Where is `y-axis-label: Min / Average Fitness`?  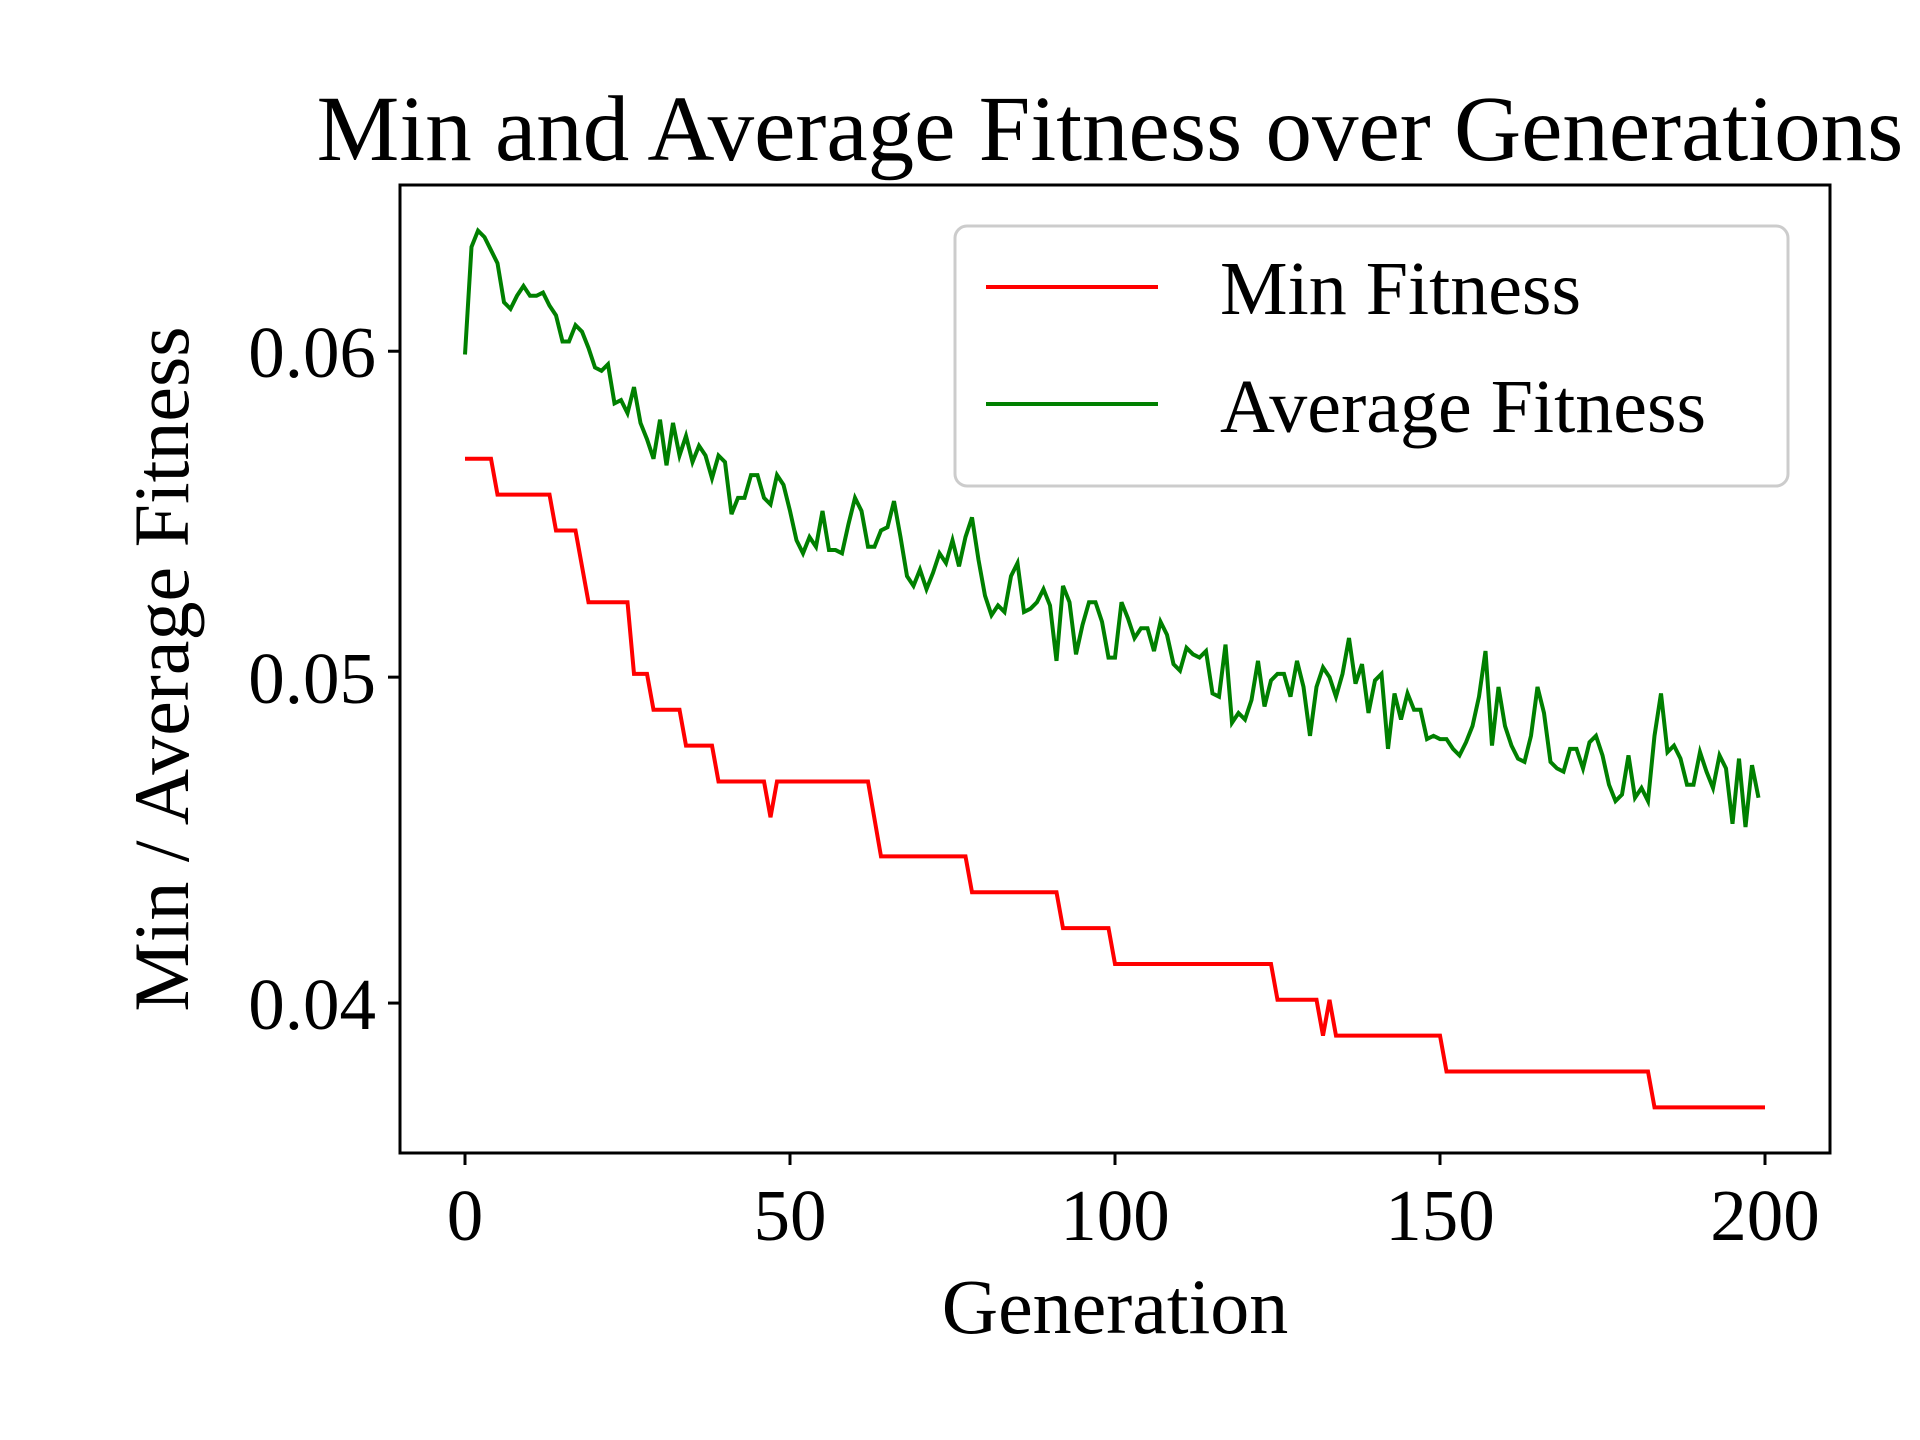
y-axis-label: Min / Average Fitness is located at coordinates (161, 668).